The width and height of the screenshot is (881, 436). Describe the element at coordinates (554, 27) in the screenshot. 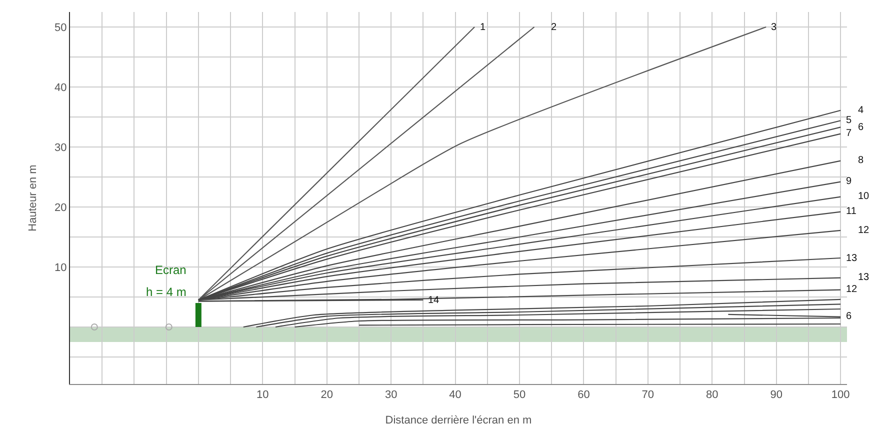

I see `series-label: 2` at that location.